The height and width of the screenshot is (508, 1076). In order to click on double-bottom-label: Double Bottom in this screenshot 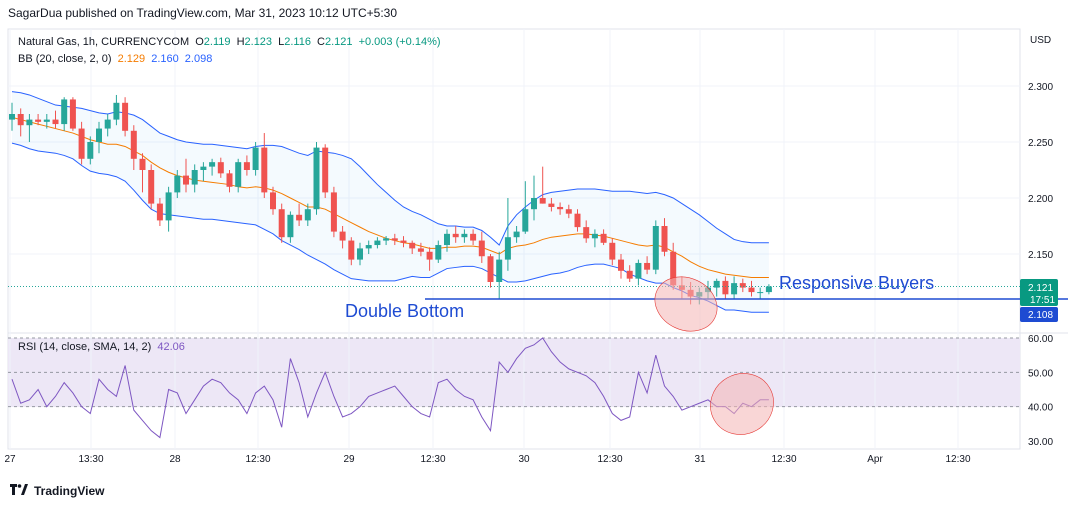, I will do `click(404, 311)`.